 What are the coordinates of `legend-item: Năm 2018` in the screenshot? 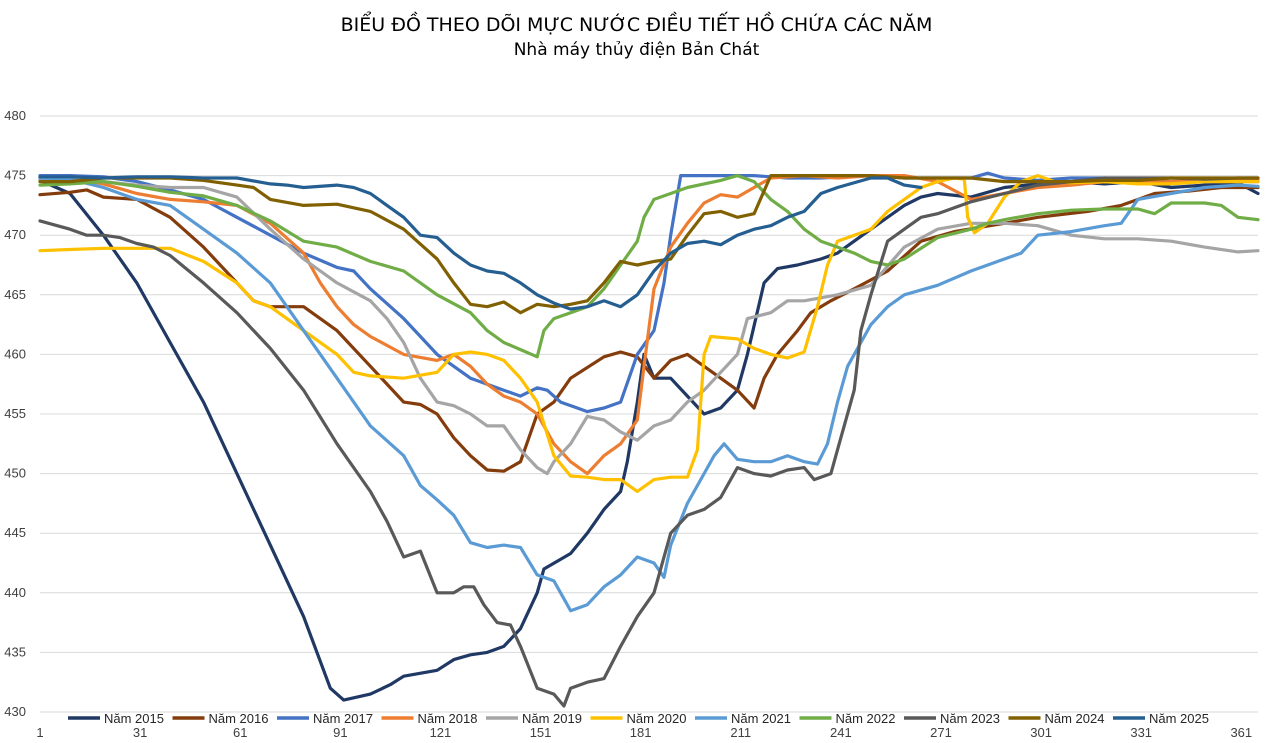 It's located at (429, 718).